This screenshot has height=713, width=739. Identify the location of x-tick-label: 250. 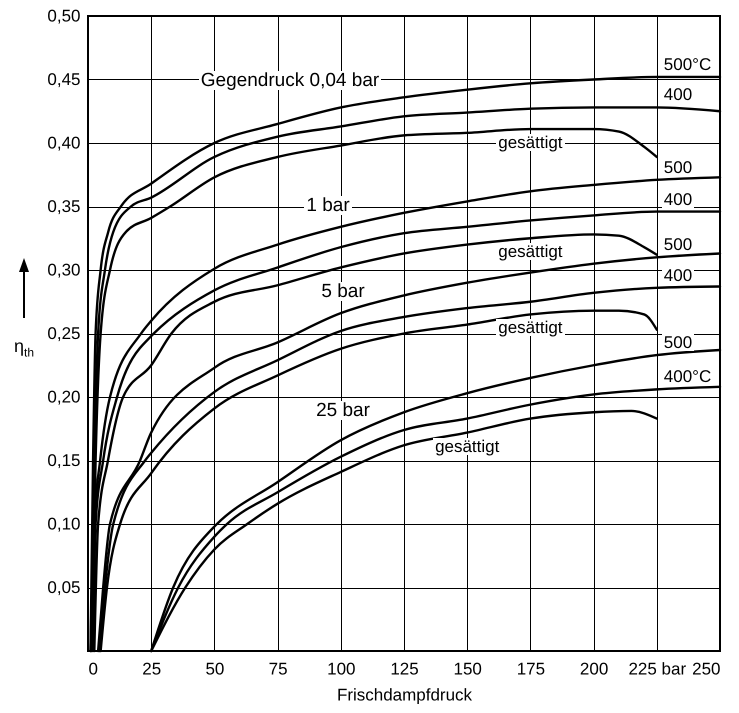
(706, 669).